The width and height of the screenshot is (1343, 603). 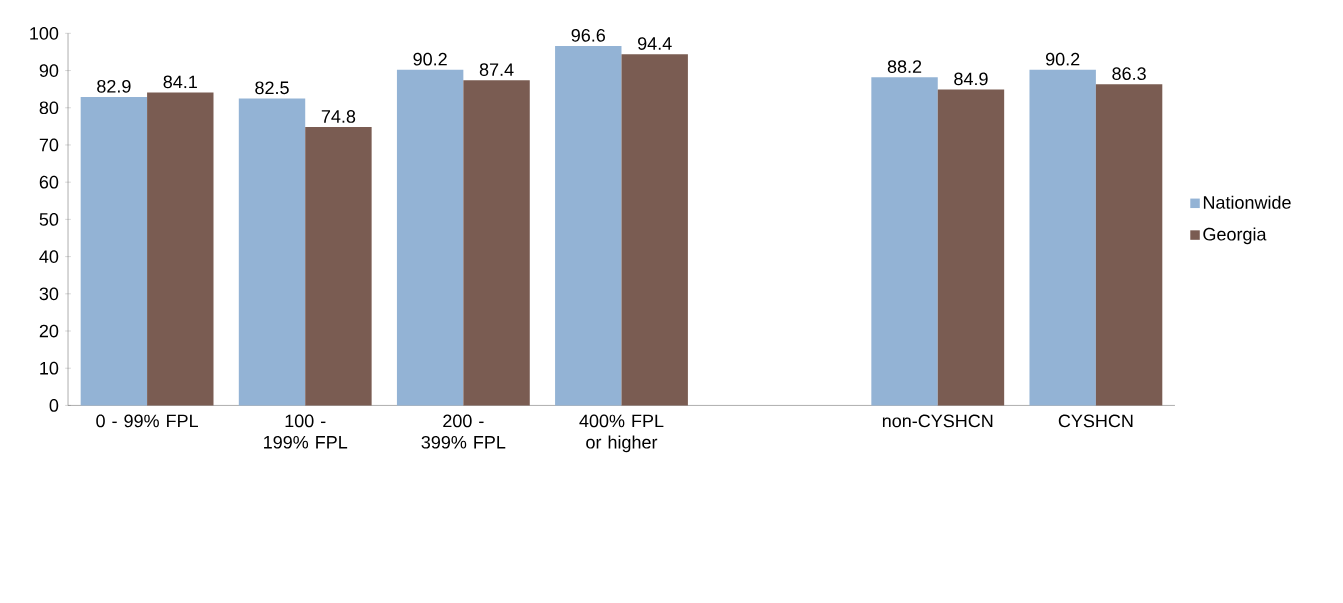 What do you see at coordinates (1129, 74) in the screenshot?
I see `data-label: 86.3` at bounding box center [1129, 74].